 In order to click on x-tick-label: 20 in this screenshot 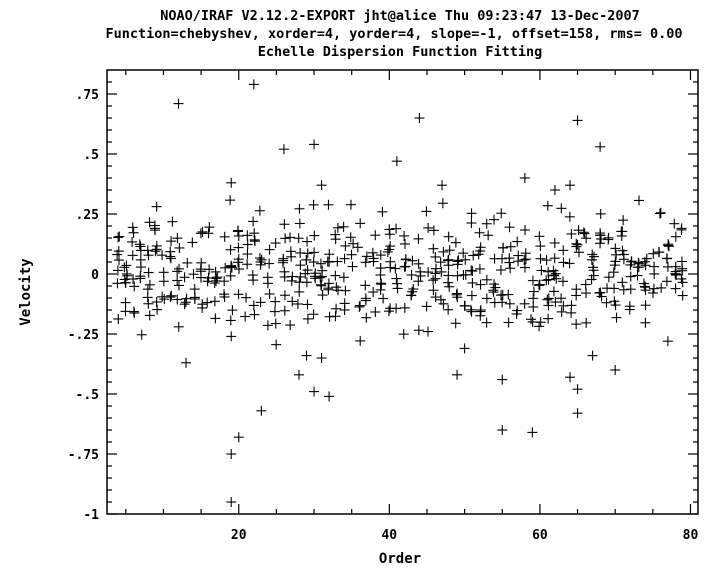, I will do `click(239, 535)`.